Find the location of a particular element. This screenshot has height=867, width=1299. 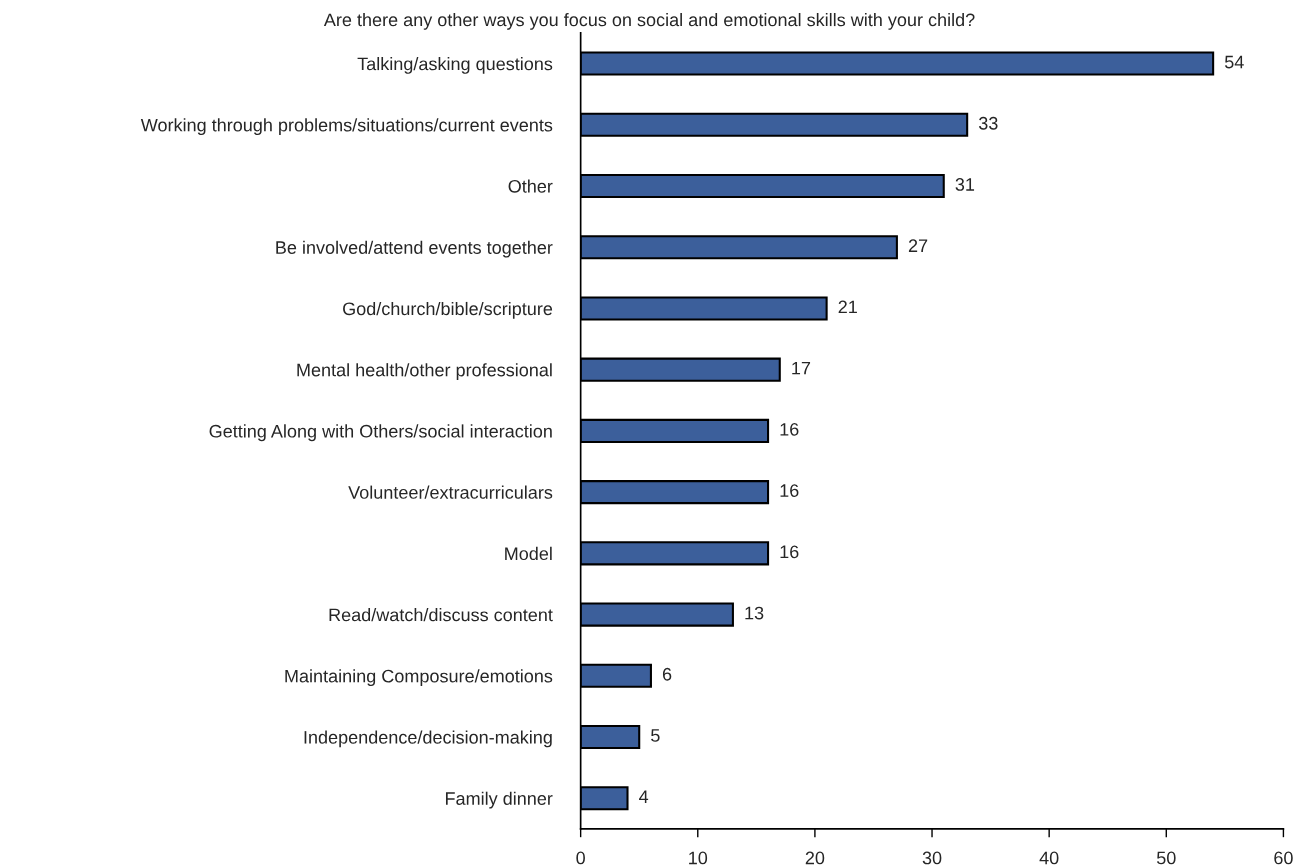

data-label: 13 is located at coordinates (754, 613).